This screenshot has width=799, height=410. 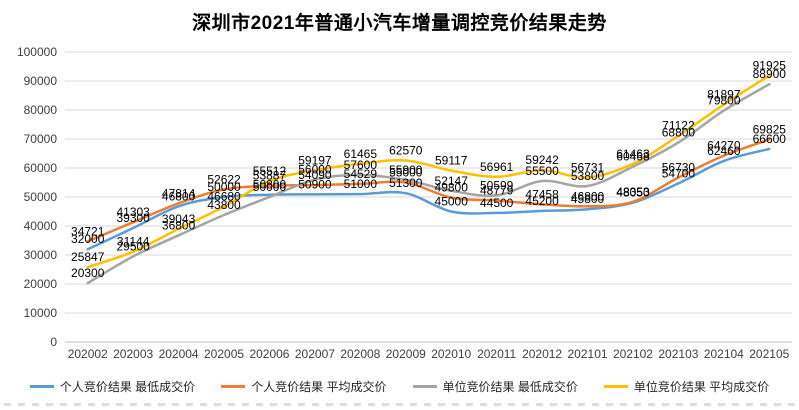 What do you see at coordinates (41, 81) in the screenshot?
I see `y-axis-label: 90000` at bounding box center [41, 81].